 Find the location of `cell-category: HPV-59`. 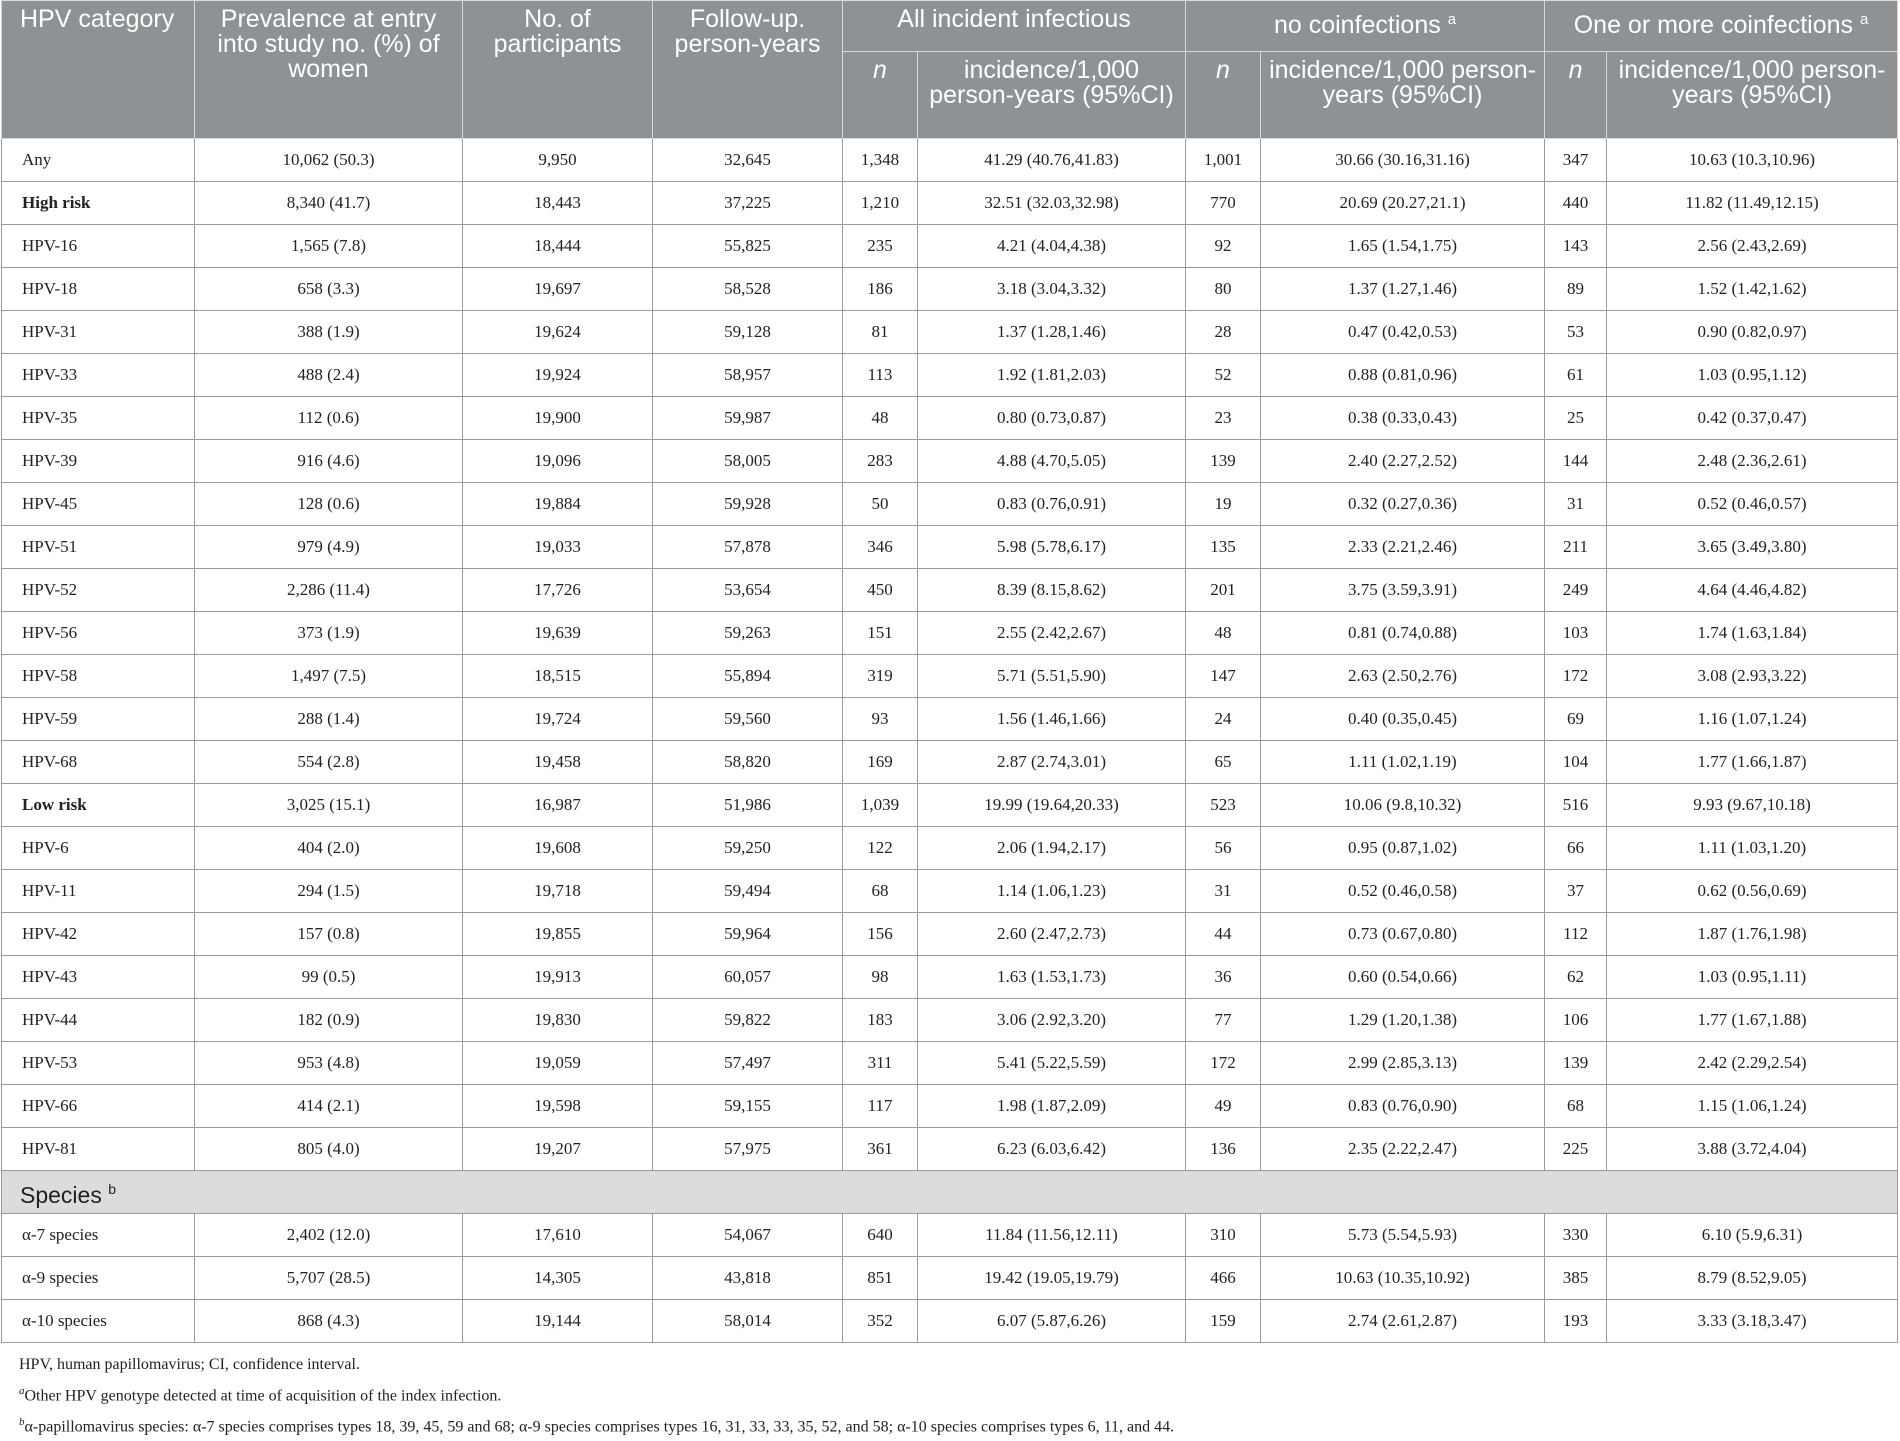

cell-category: HPV-59 is located at coordinates (98, 719).